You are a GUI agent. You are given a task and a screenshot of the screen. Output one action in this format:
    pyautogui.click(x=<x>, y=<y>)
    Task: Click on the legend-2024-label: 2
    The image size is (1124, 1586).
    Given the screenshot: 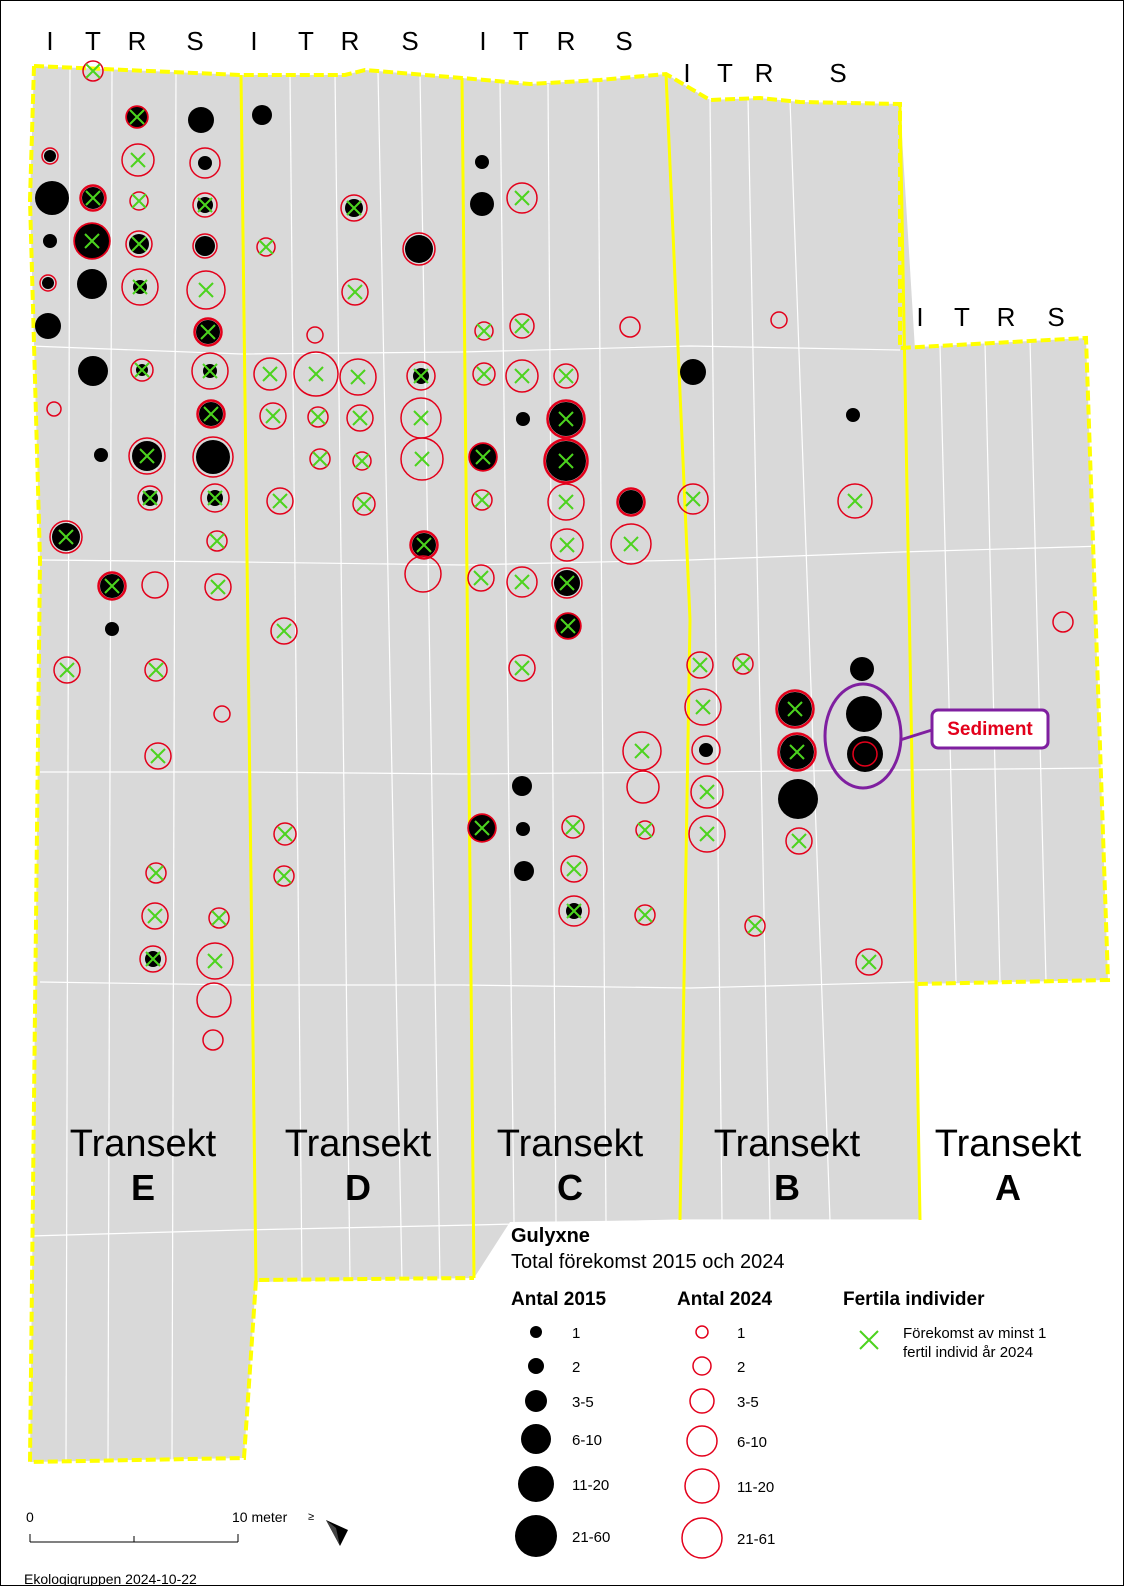 What is the action you would take?
    pyautogui.click(x=741, y=1367)
    